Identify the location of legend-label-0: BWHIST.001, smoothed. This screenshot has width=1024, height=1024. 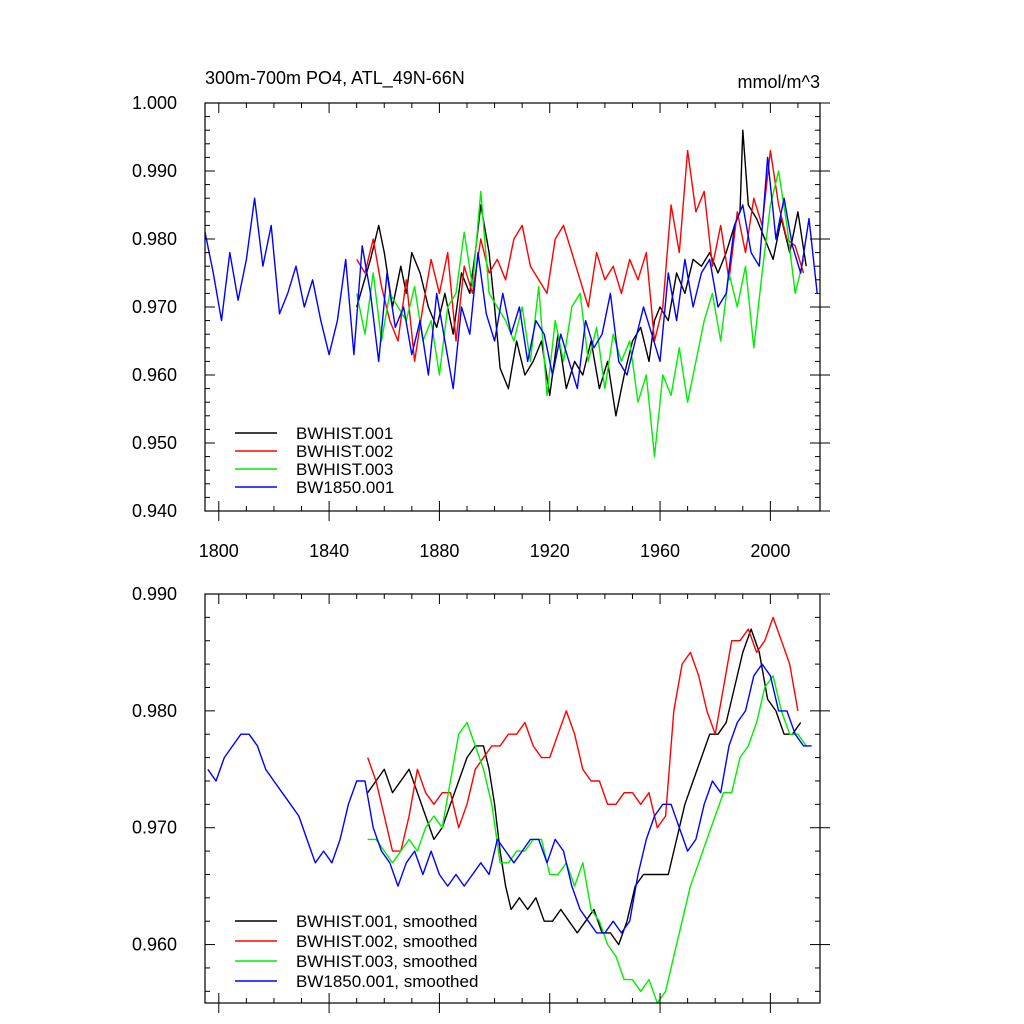
(386, 921).